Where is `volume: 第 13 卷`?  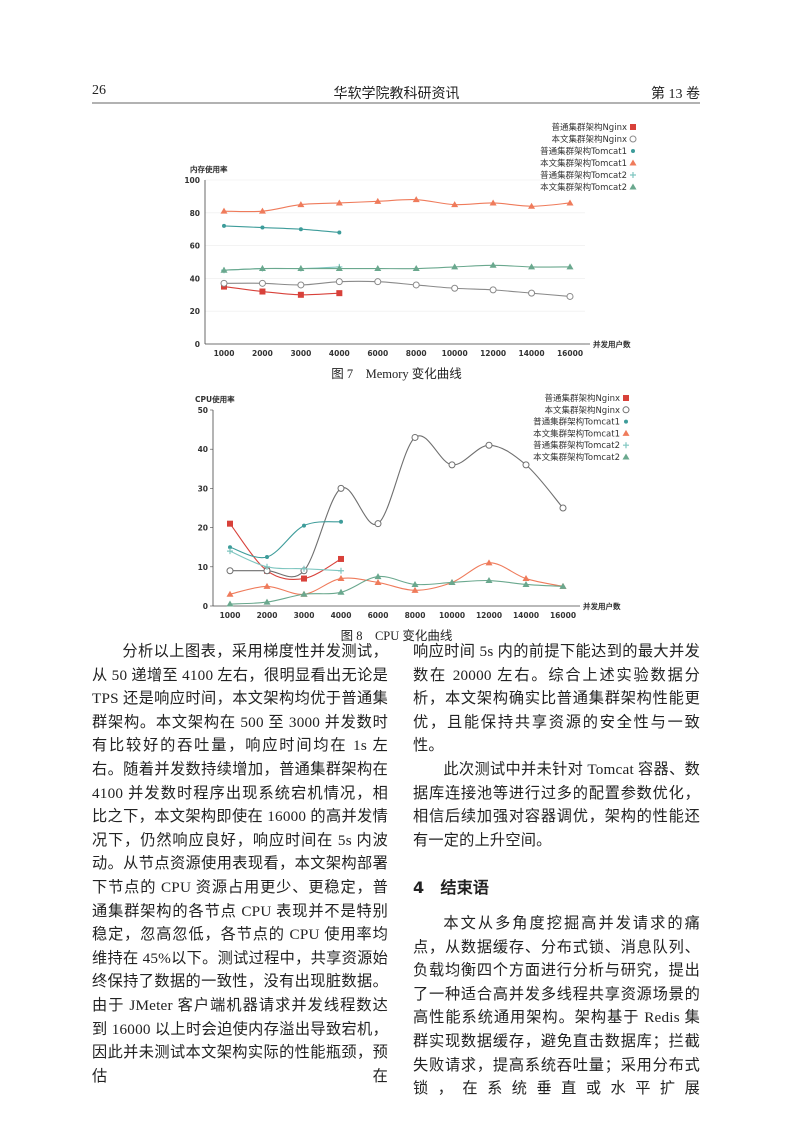
volume: 第 13 卷 is located at coordinates (675, 94).